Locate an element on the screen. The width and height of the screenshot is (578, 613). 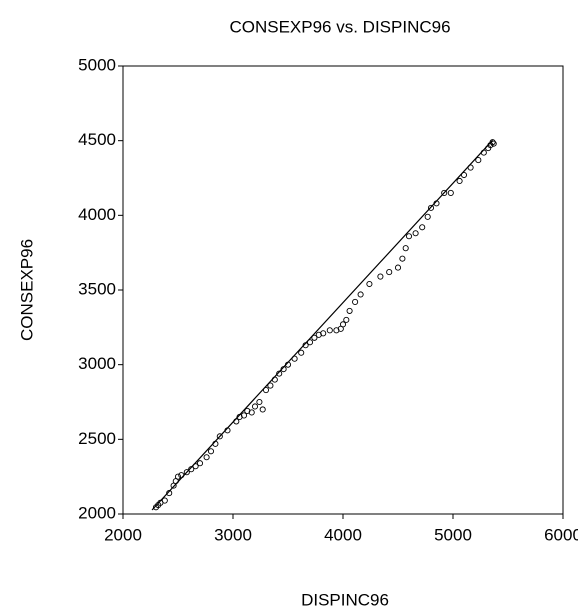
y-tick-label: 5000 is located at coordinates (97, 64).